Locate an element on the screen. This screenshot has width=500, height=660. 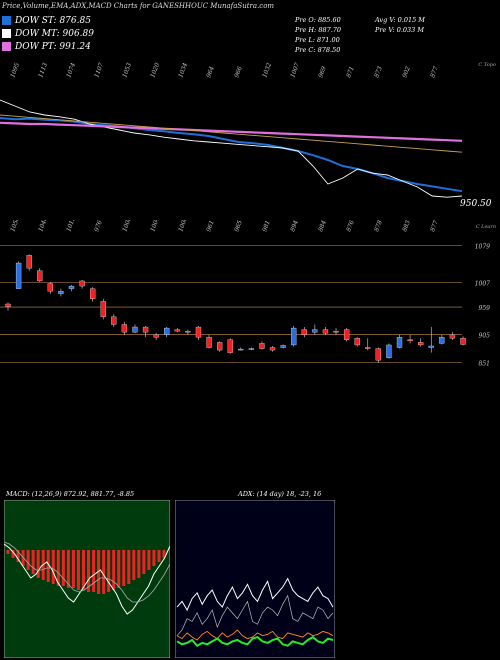
adx-orange-line is located at coordinates (255, 635).